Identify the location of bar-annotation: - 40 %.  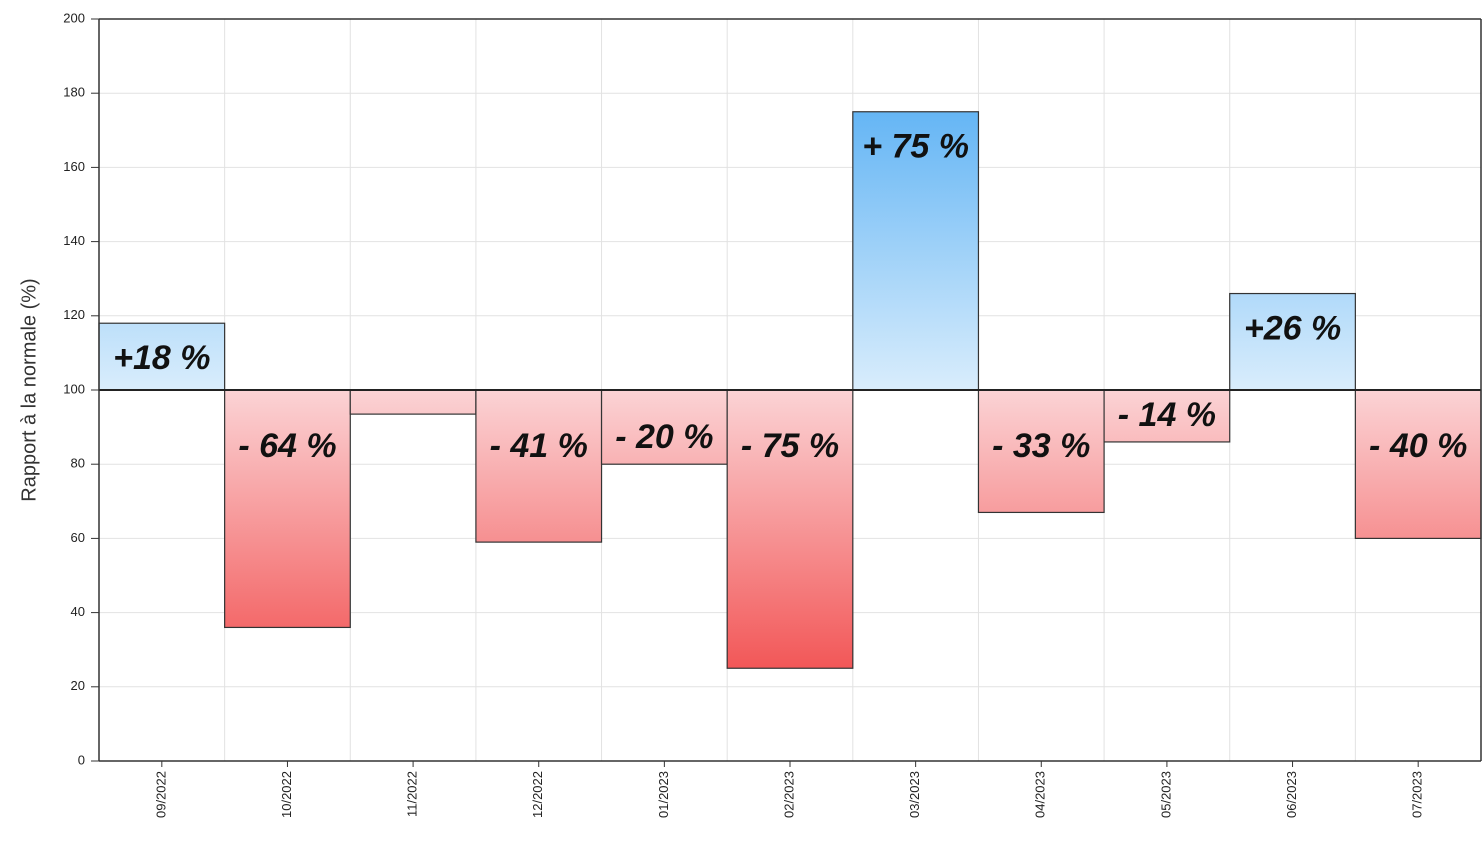
(1418, 446).